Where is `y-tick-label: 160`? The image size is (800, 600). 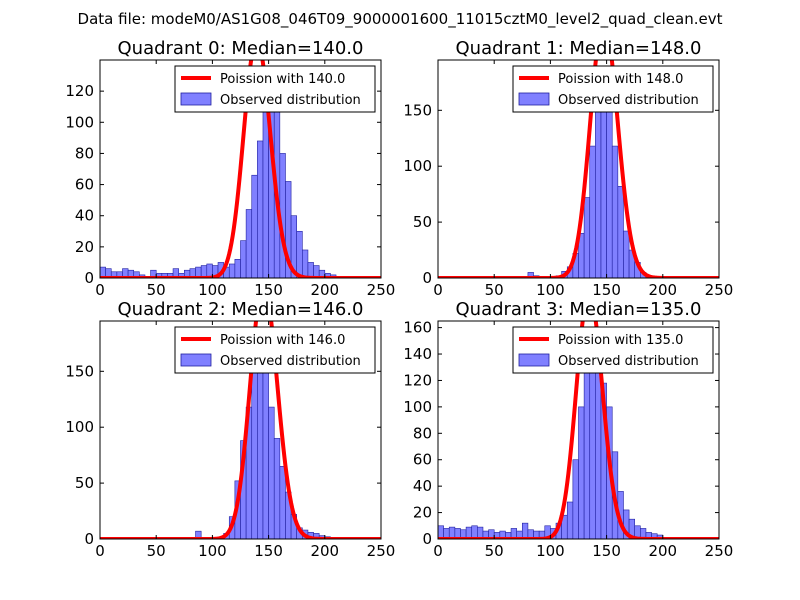
y-tick-label: 160 is located at coordinates (417, 328).